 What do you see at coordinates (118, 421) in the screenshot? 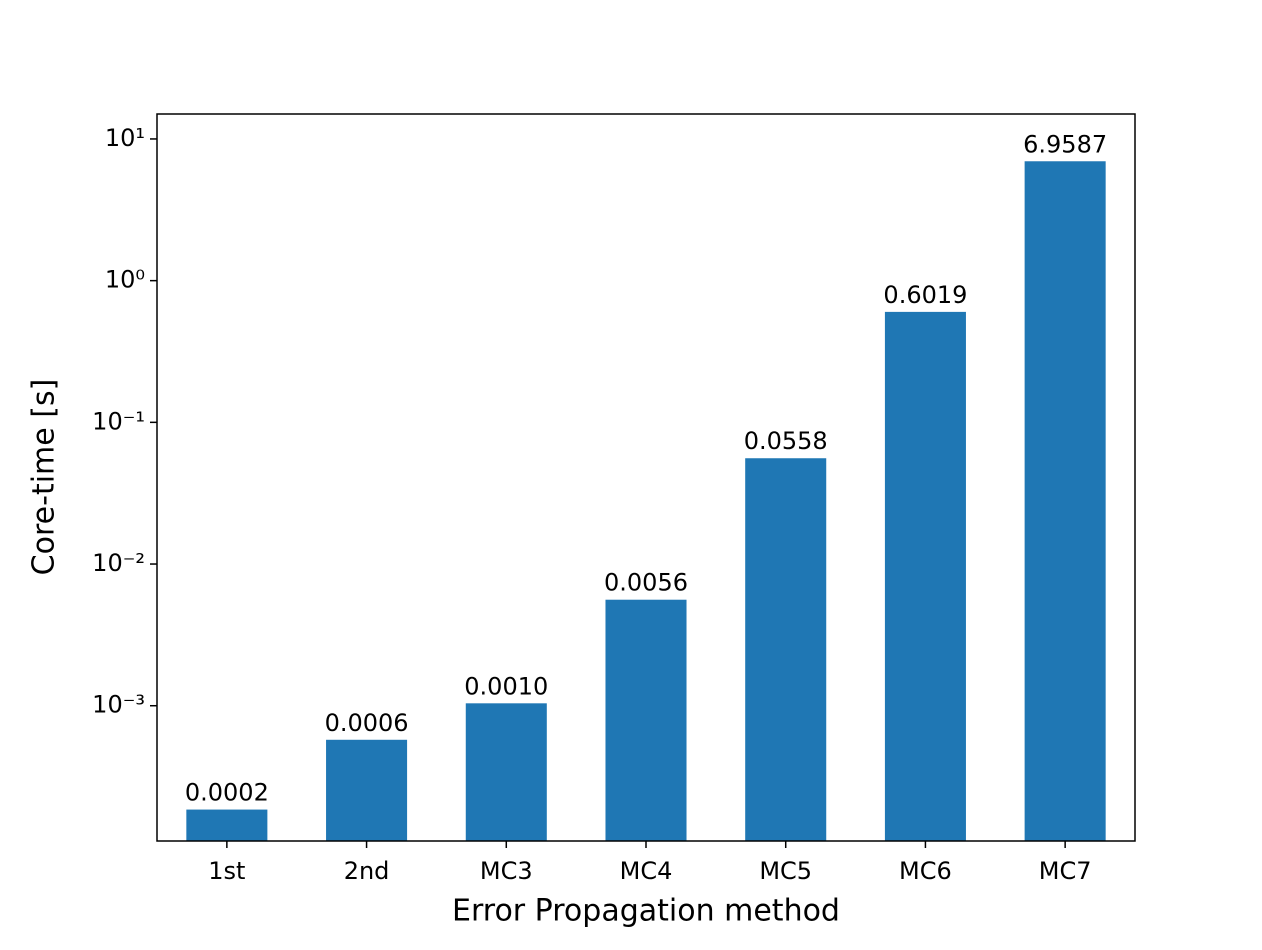
I see `y-tick-label: 10⁻¹` at bounding box center [118, 421].